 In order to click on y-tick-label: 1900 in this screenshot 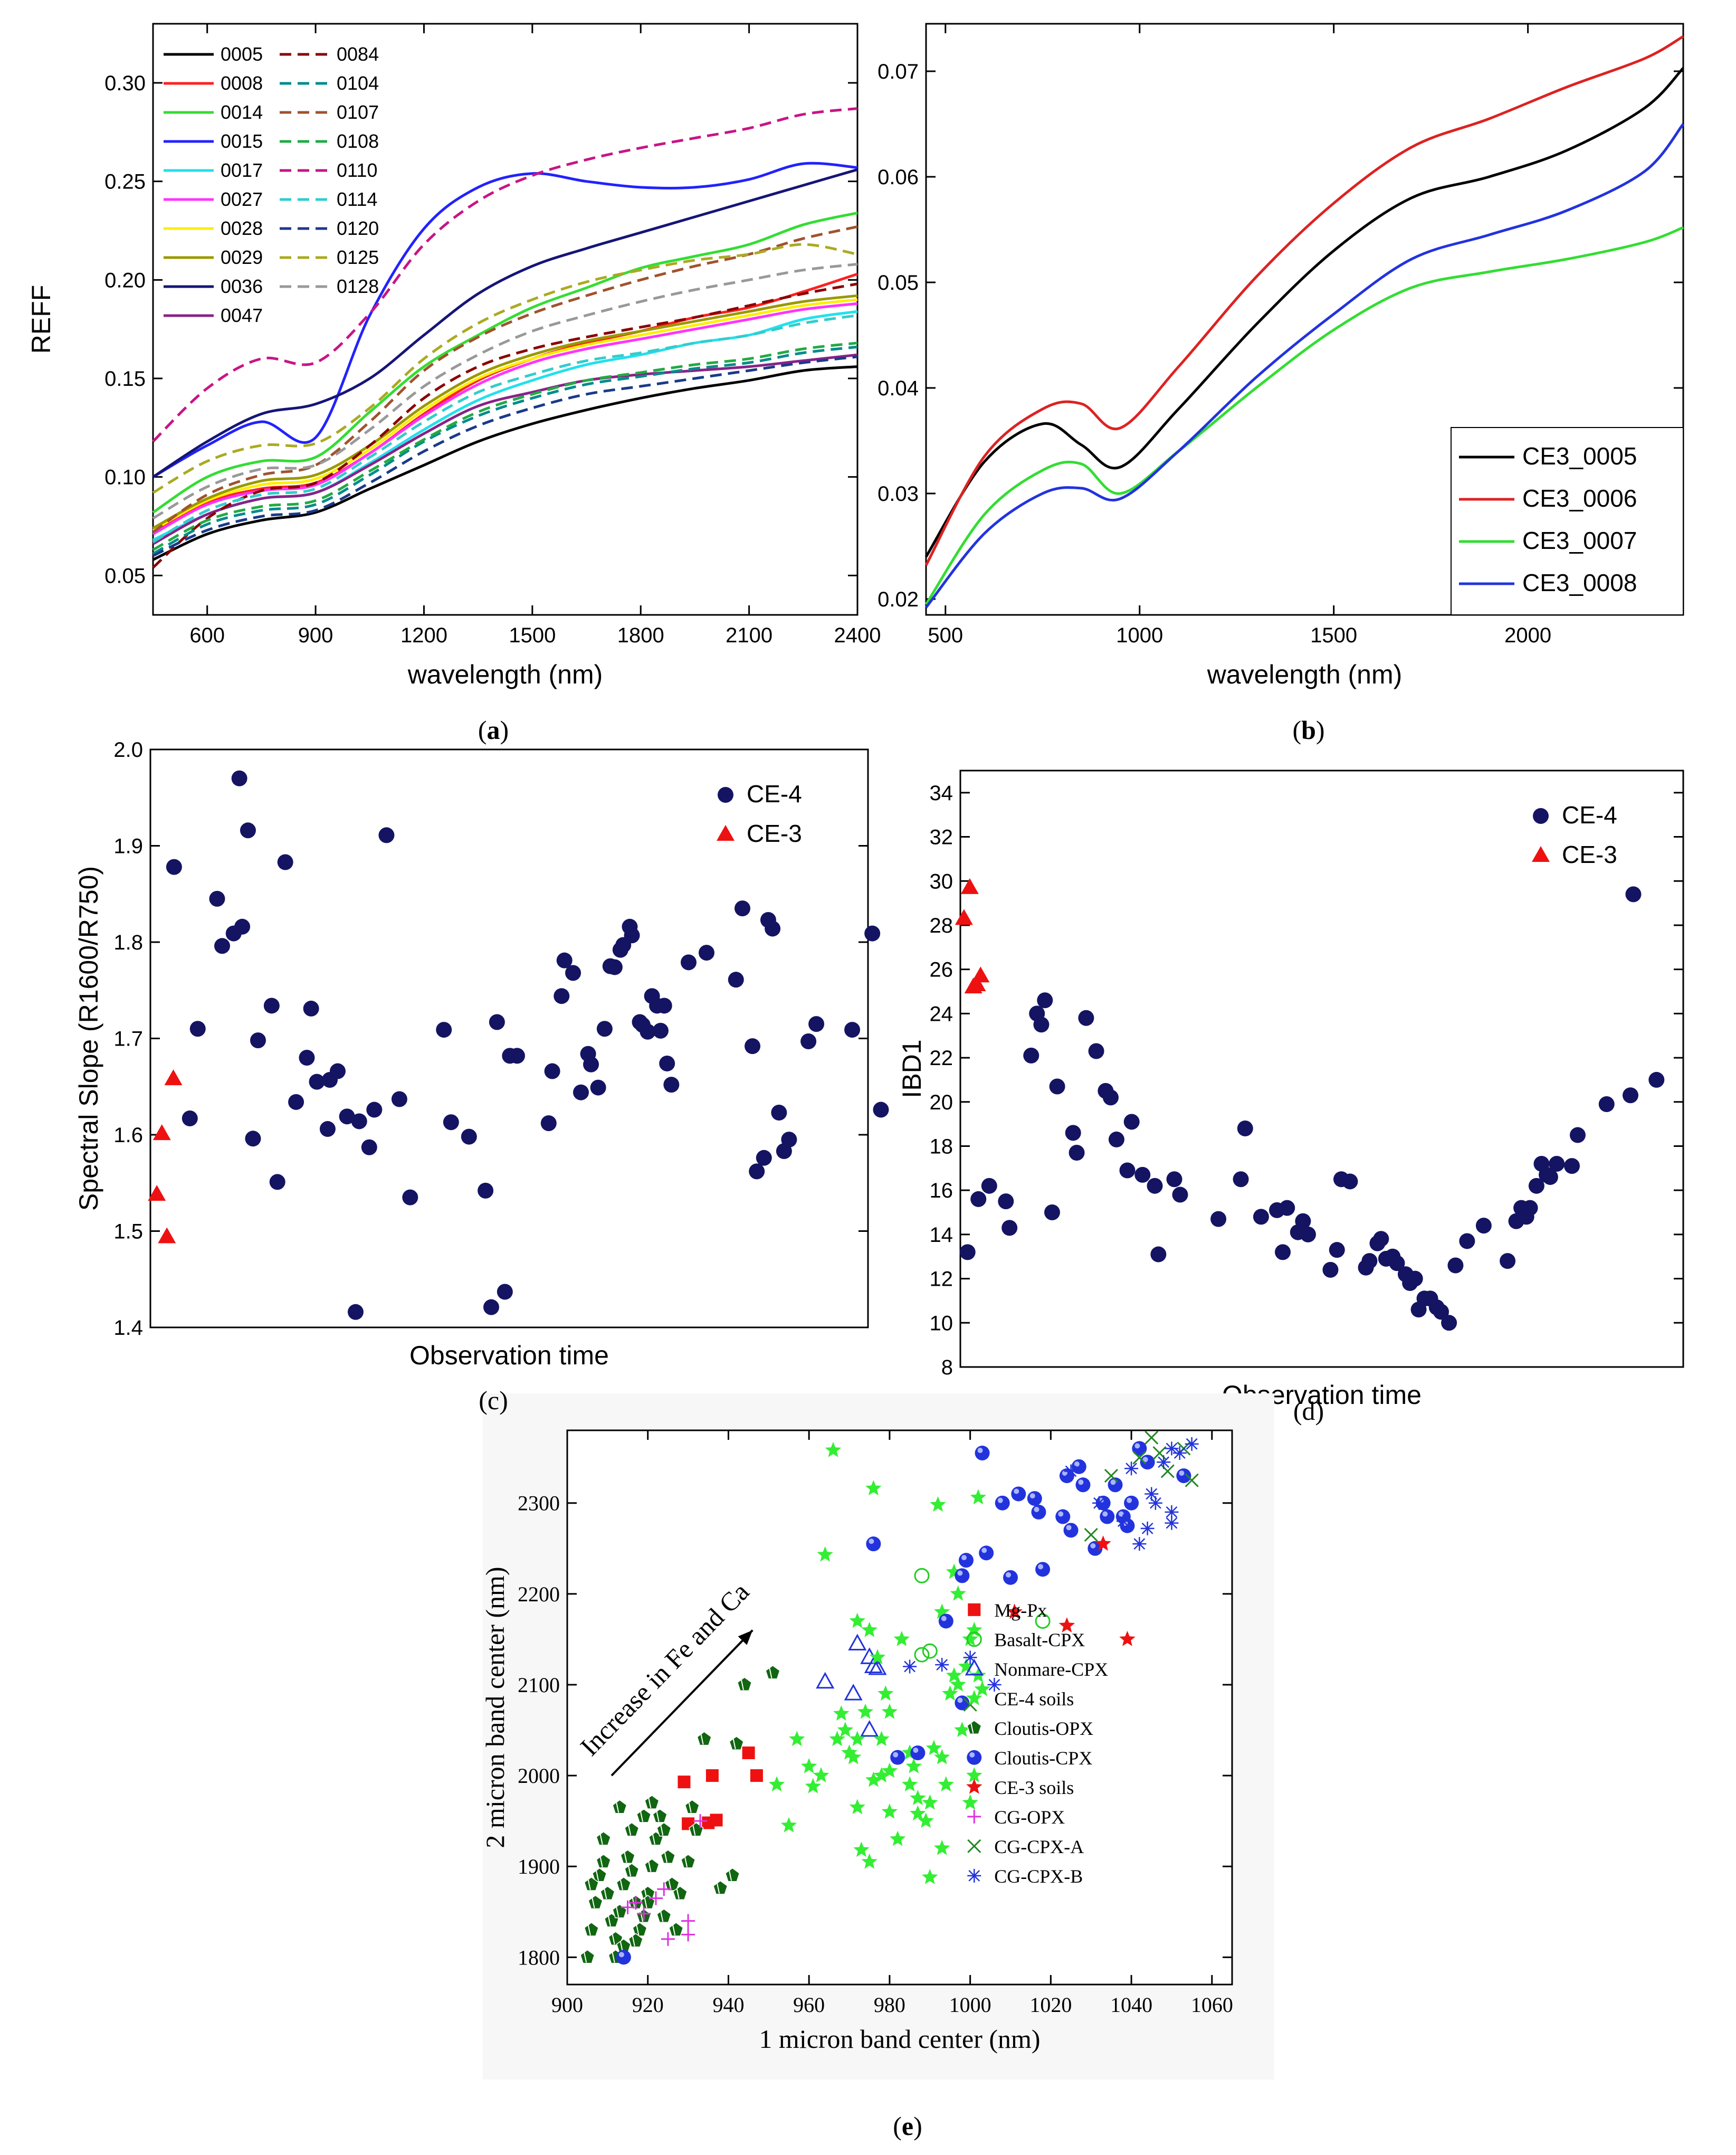, I will do `click(539, 1866)`.